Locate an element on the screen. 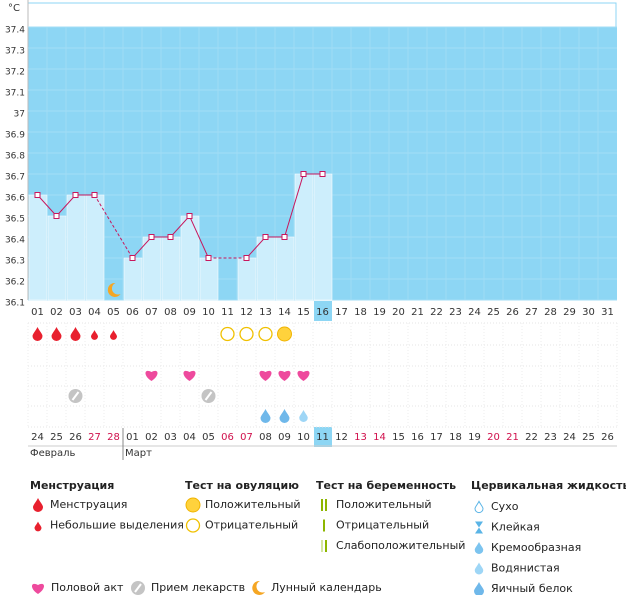 The width and height of the screenshot is (626, 595). day-label: 23 is located at coordinates (455, 312).